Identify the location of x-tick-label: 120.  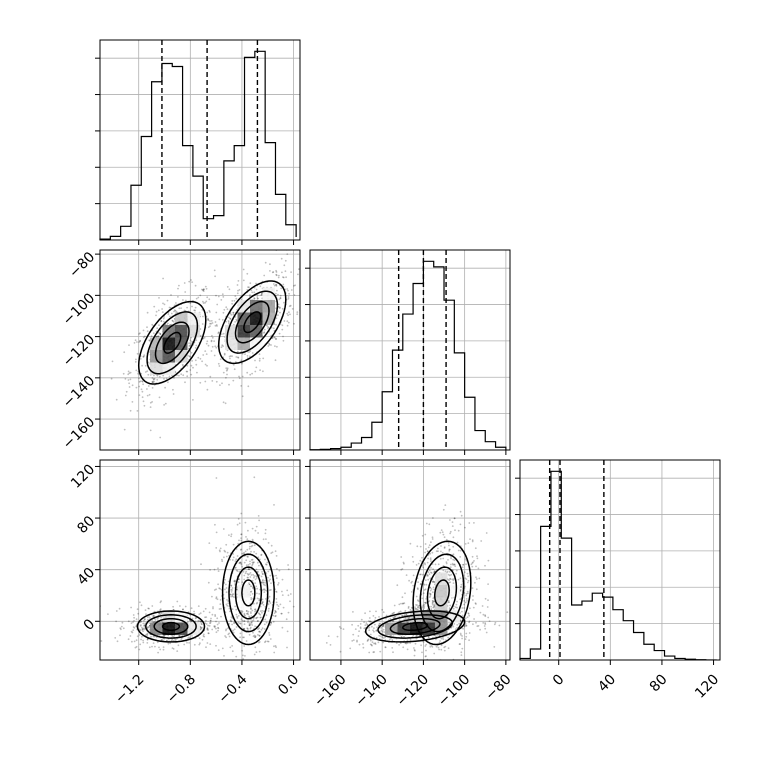
(707, 686).